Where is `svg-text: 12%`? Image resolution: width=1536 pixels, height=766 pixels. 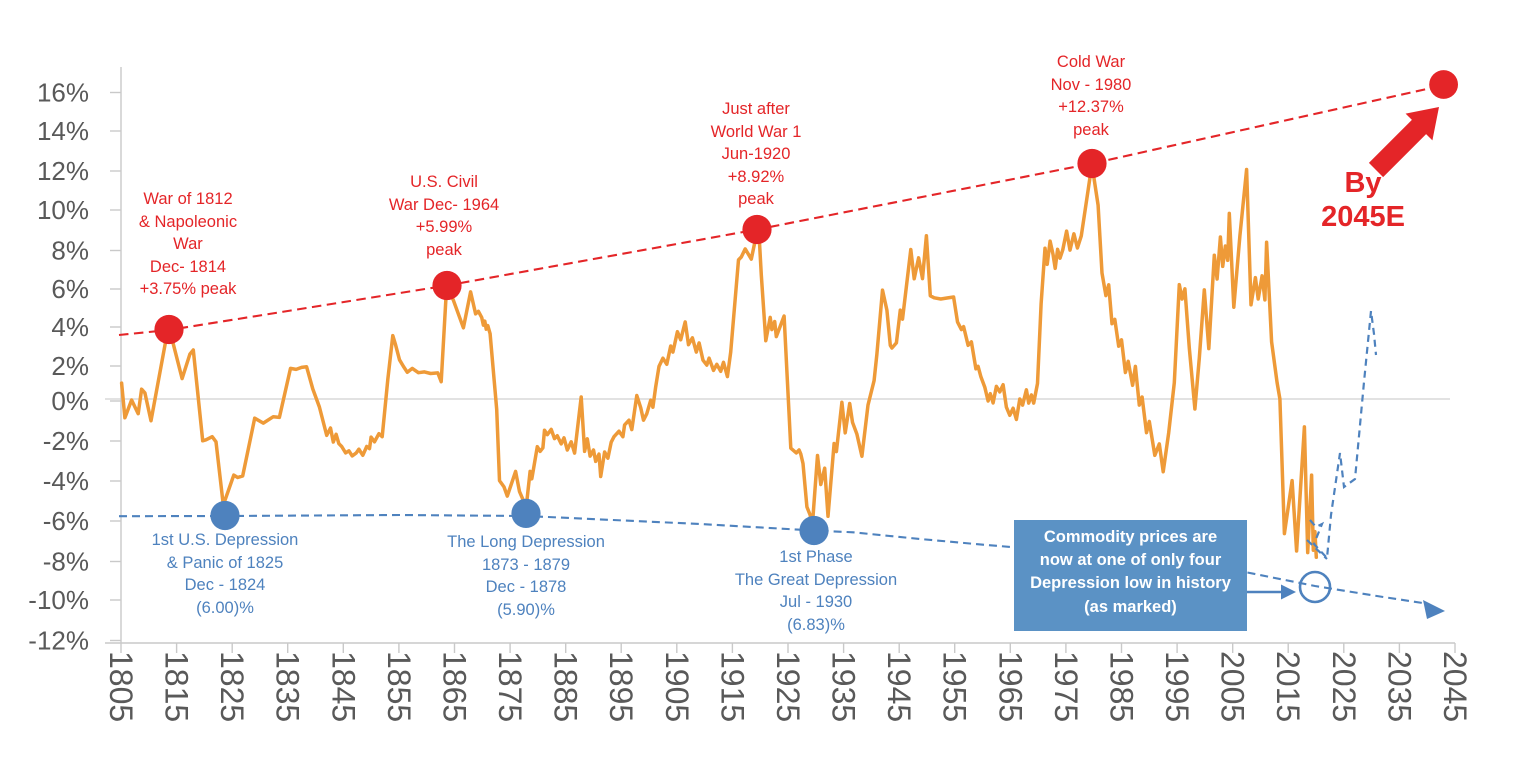 svg-text: 12% is located at coordinates (63, 171).